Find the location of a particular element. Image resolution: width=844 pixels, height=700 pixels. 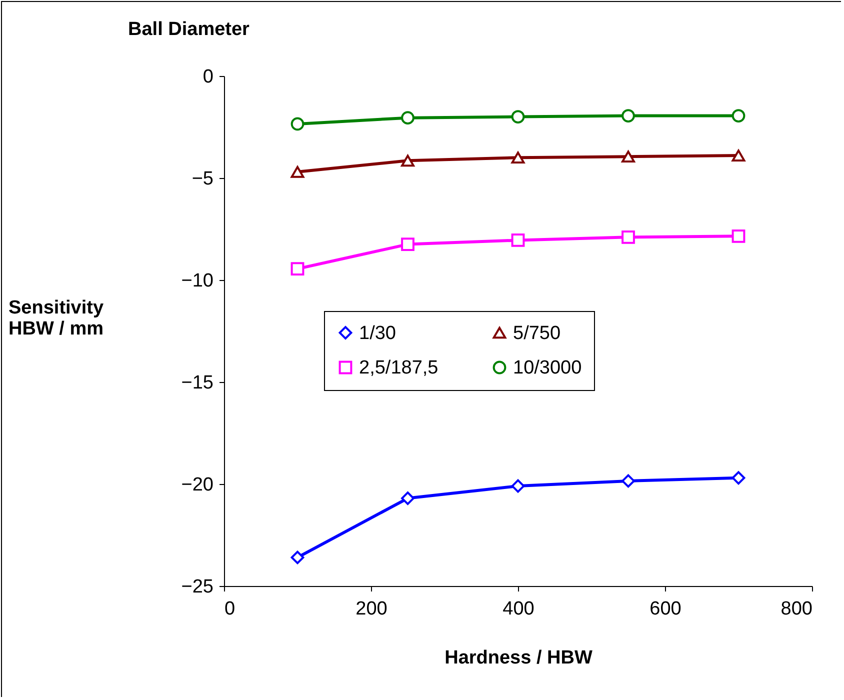

x-axis-title: Hardness / HBW is located at coordinates (518, 658).